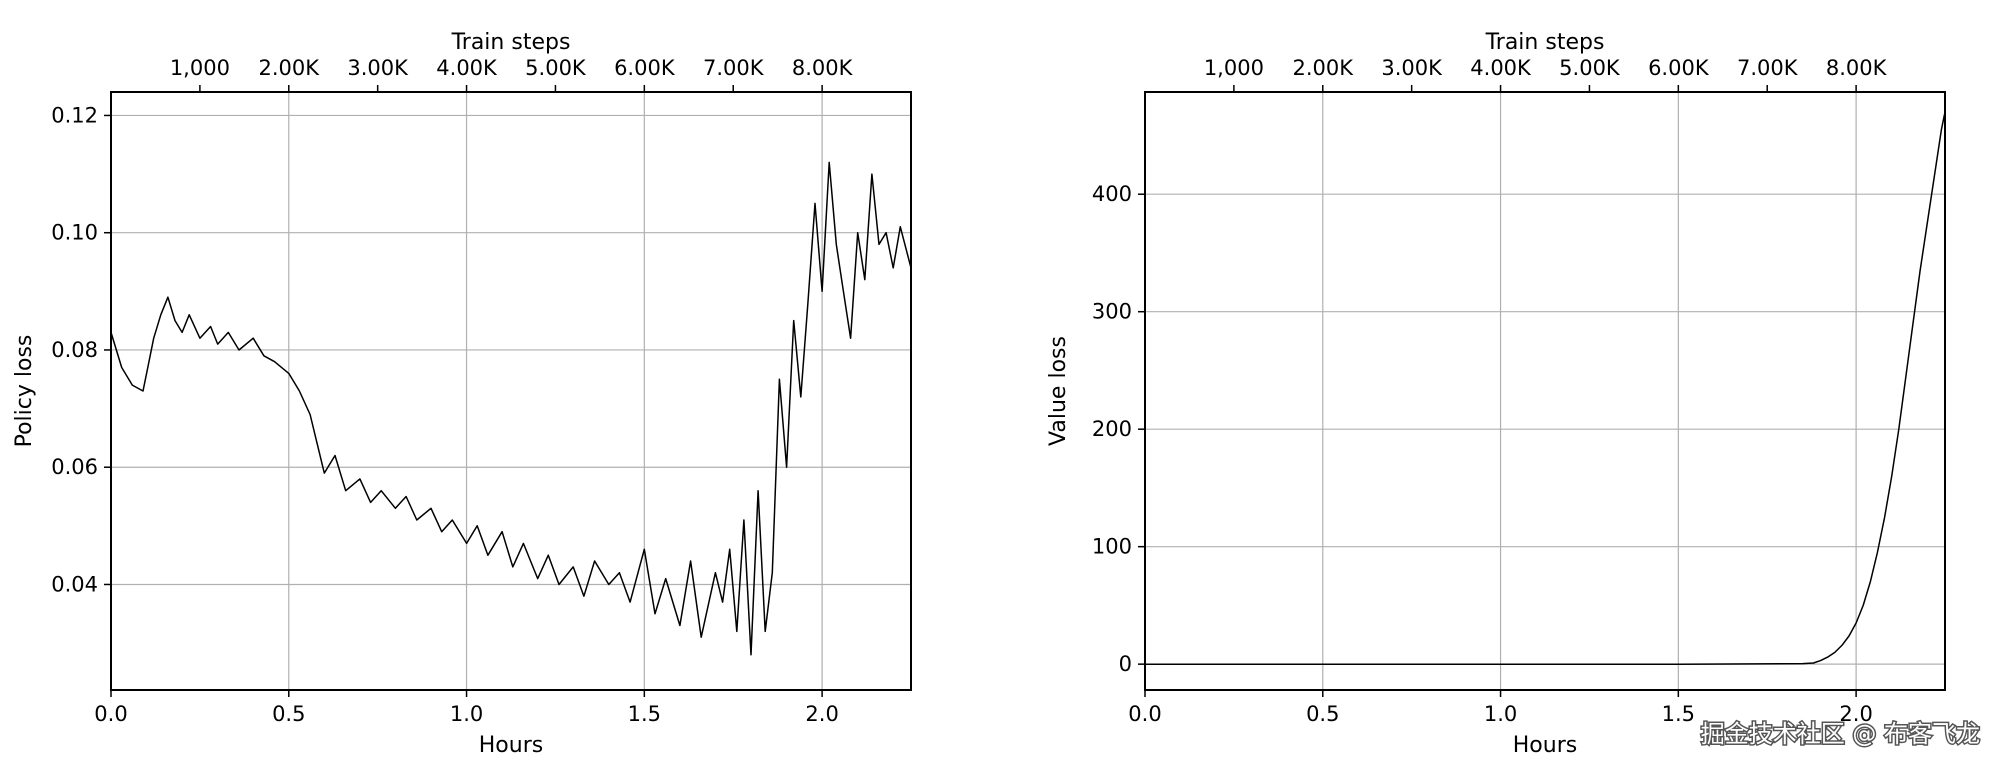 Image resolution: width=2000 pixels, height=769 pixels. I want to click on watermark-text: 掘金技术社区 @ 布客飞龙, so click(1840, 734).